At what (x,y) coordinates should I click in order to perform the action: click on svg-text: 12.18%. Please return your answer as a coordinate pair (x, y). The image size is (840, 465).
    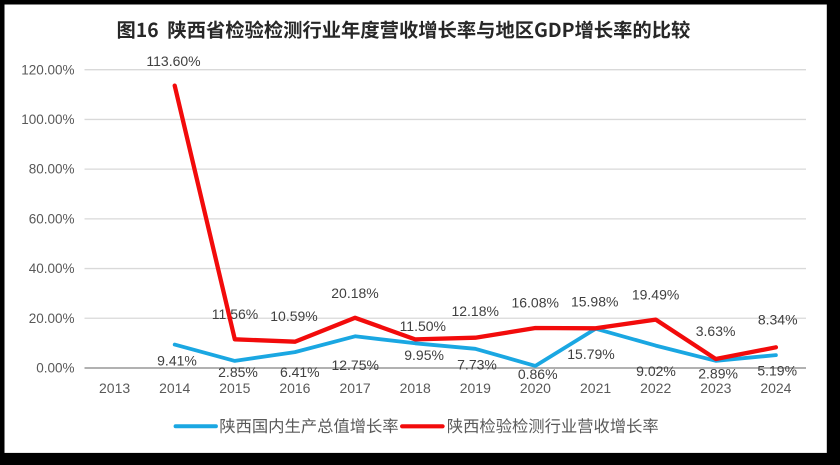
    Looking at the image, I should click on (474, 311).